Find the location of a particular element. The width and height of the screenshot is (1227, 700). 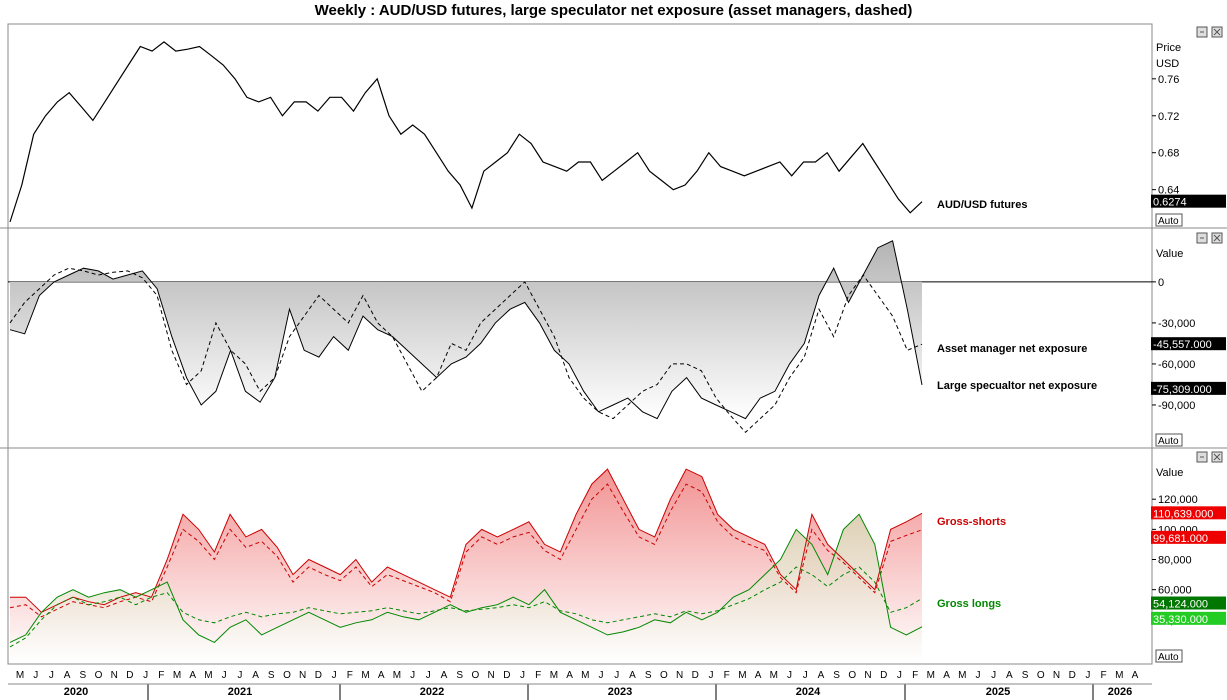

label-gross-longs: Gross longs is located at coordinates (969, 604).